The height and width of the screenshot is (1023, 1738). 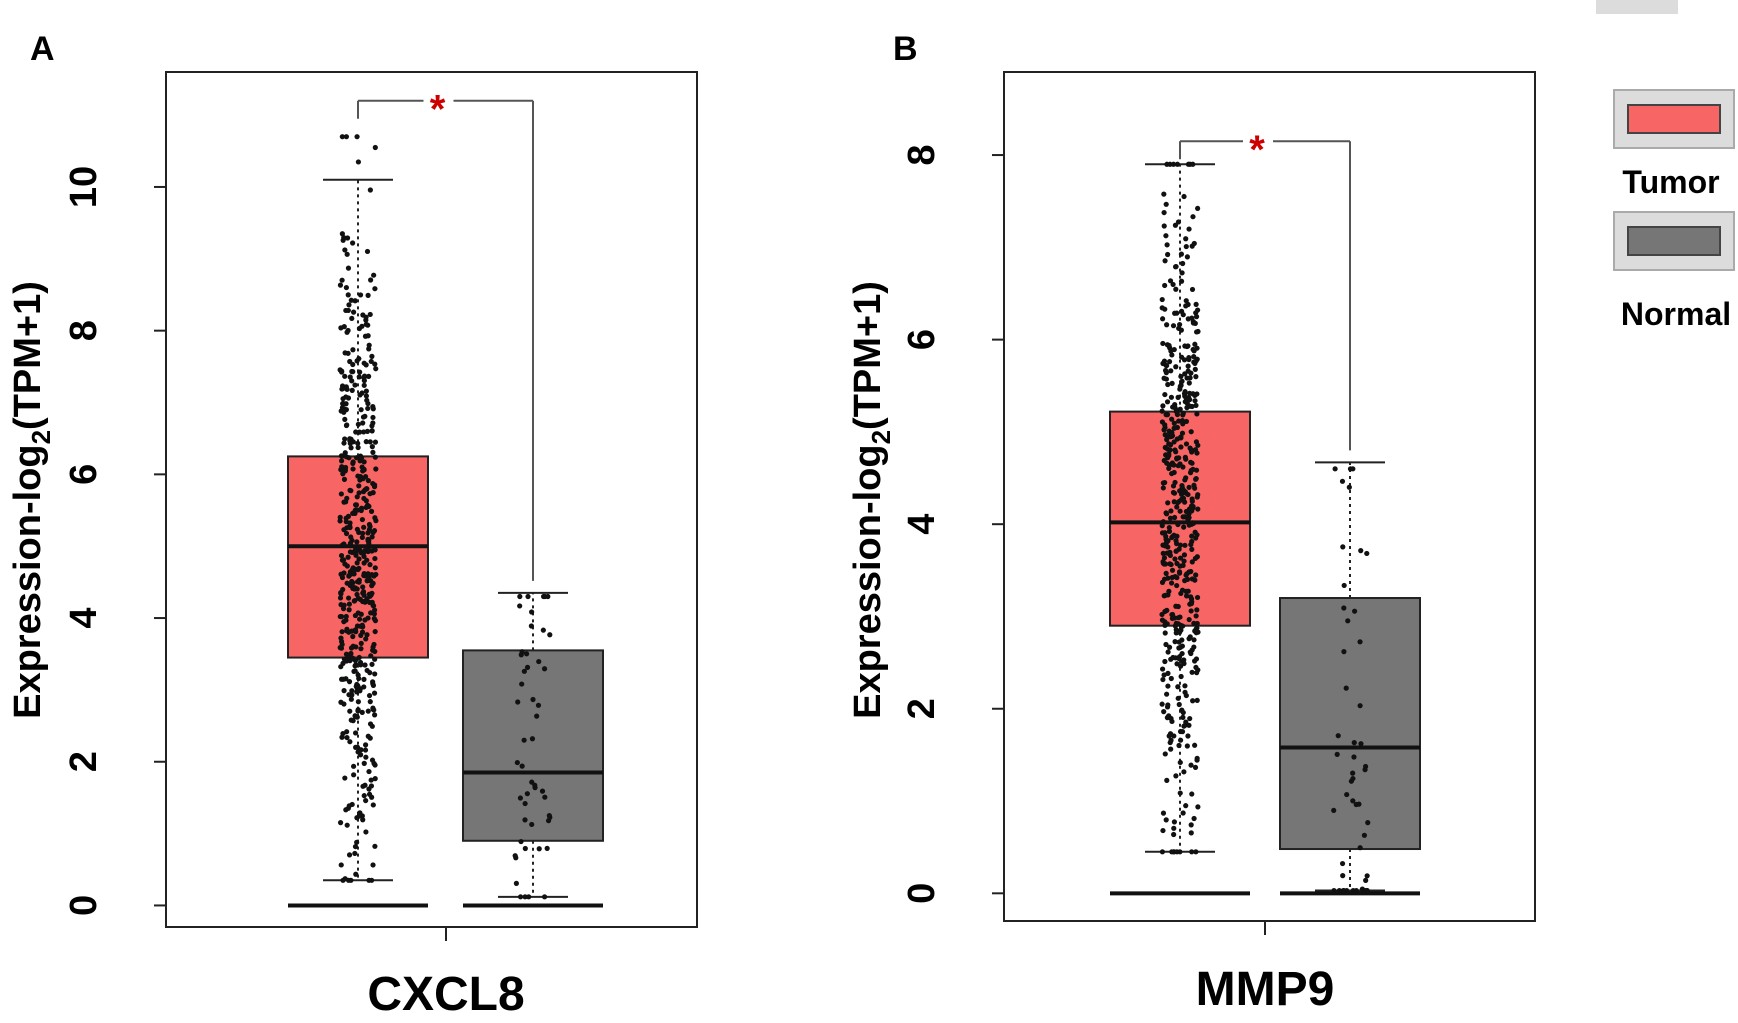 What do you see at coordinates (445, 498) in the screenshot?
I see `plot-area-a: *` at bounding box center [445, 498].